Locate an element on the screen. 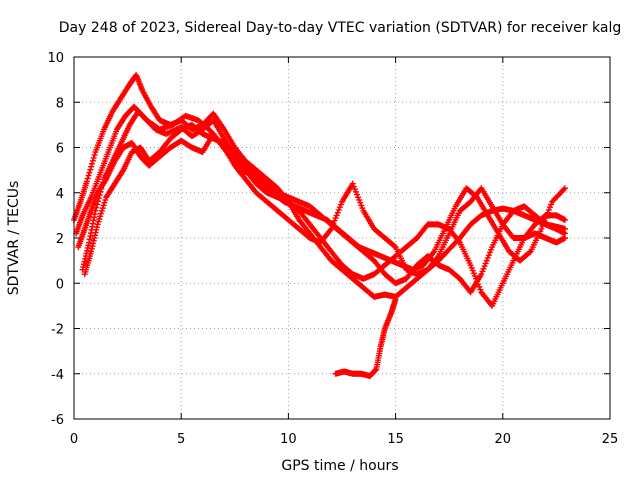  y-tick-label: 0 is located at coordinates (60, 284).